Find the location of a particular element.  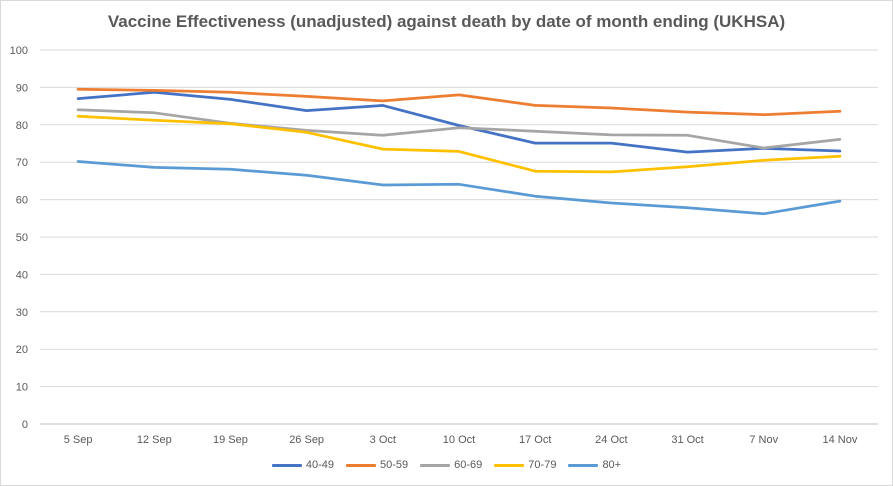

y-tick-label: 90 is located at coordinates (22, 88).